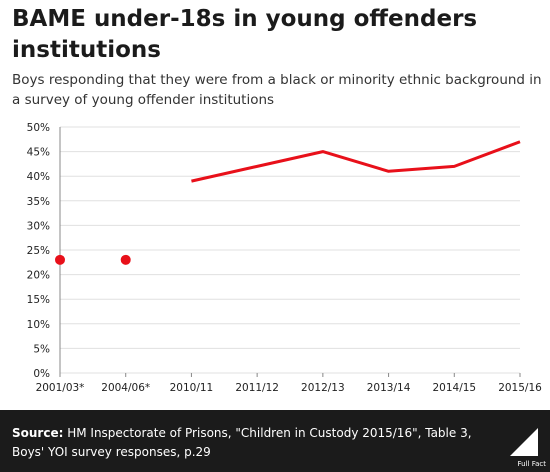 The width and height of the screenshot is (550, 472). What do you see at coordinates (41, 374) in the screenshot?
I see `y-tick-label: 0%` at bounding box center [41, 374].